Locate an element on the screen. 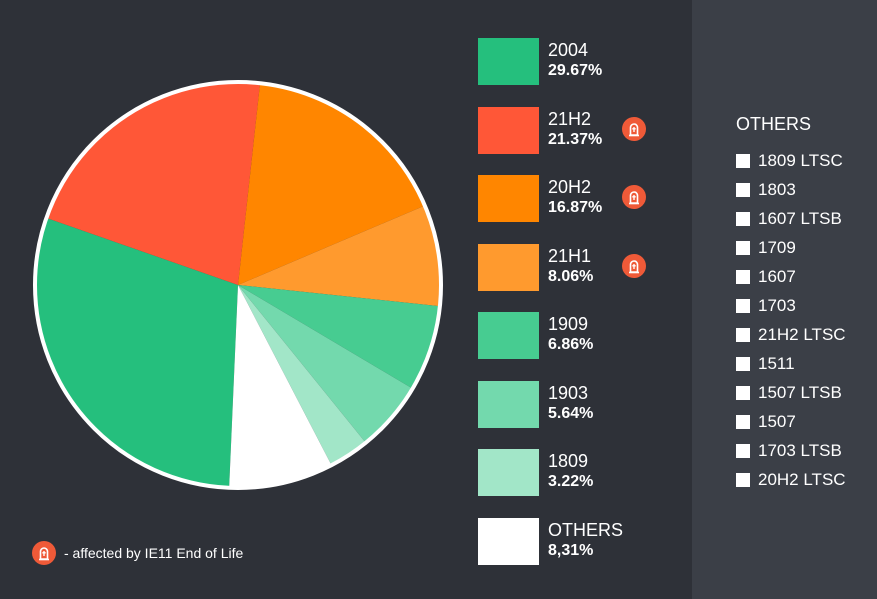  pie-slice-2004 is located at coordinates (137, 352).